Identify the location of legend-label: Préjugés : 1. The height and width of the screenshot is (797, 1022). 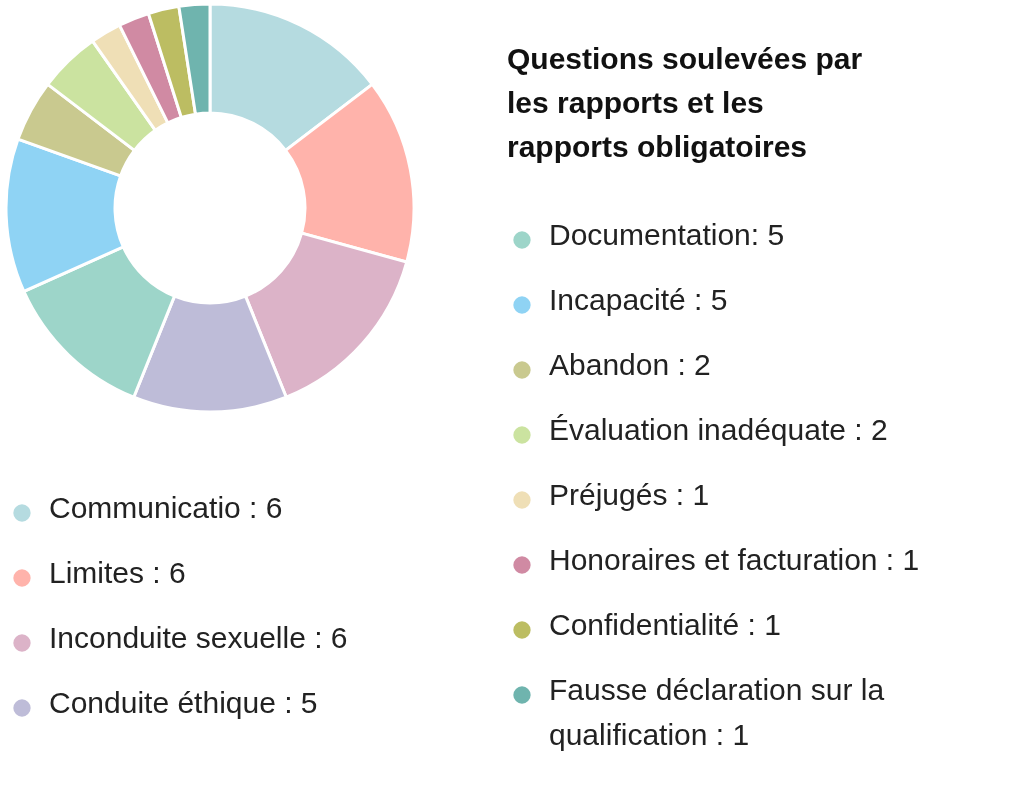
(629, 494).